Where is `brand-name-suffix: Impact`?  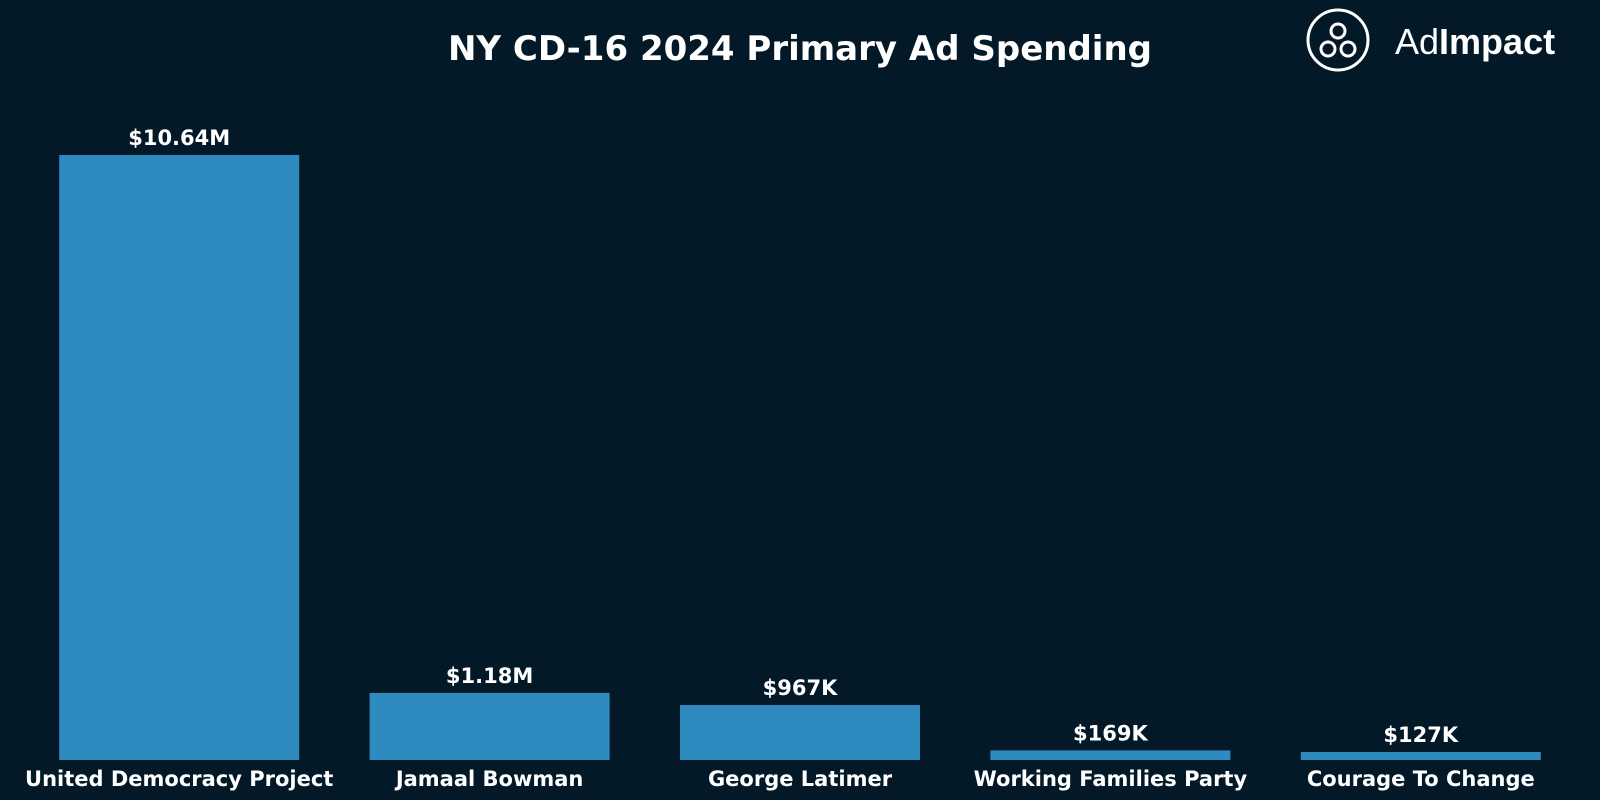 brand-name-suffix: Impact is located at coordinates (1497, 41).